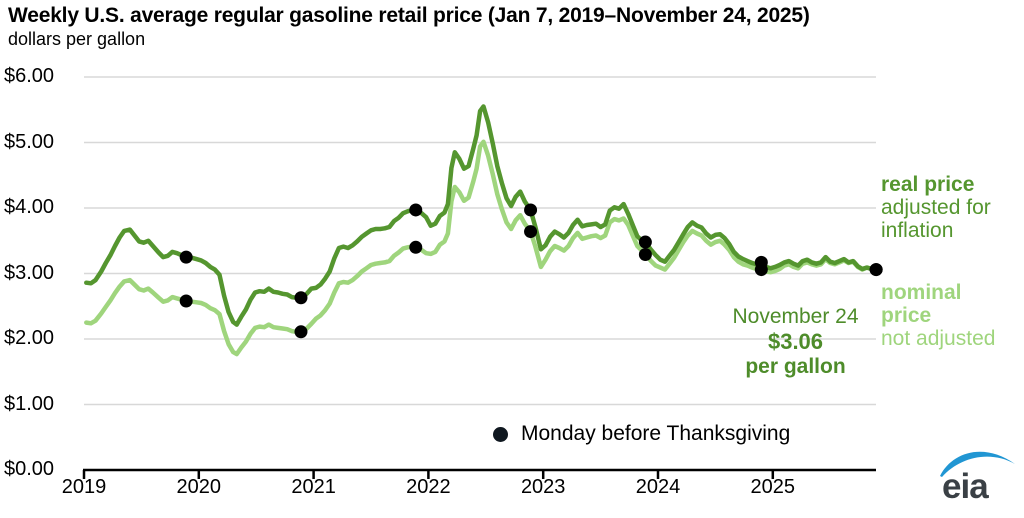 The height and width of the screenshot is (518, 1024). Describe the element at coordinates (428, 487) in the screenshot. I see `x-tick-label-2022: 2022` at that location.